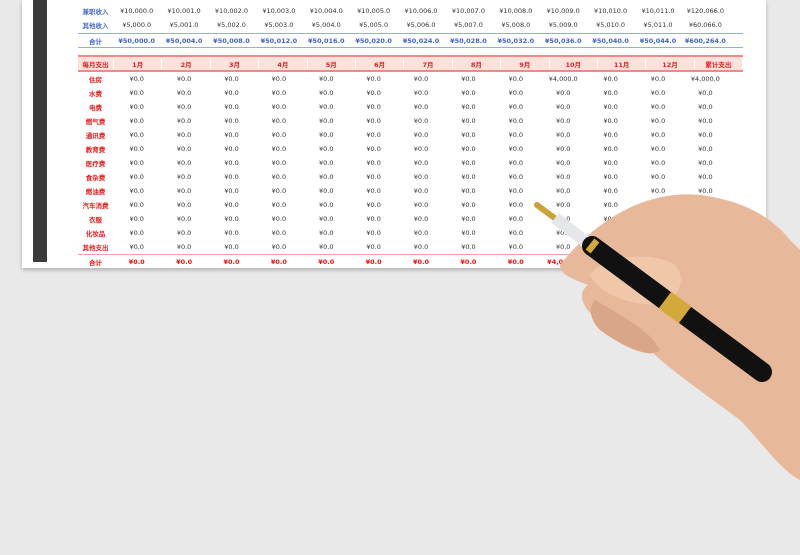  What do you see at coordinates (705, 25) in the screenshot?
I see `table-cell: ¥60,066.0` at bounding box center [705, 25].